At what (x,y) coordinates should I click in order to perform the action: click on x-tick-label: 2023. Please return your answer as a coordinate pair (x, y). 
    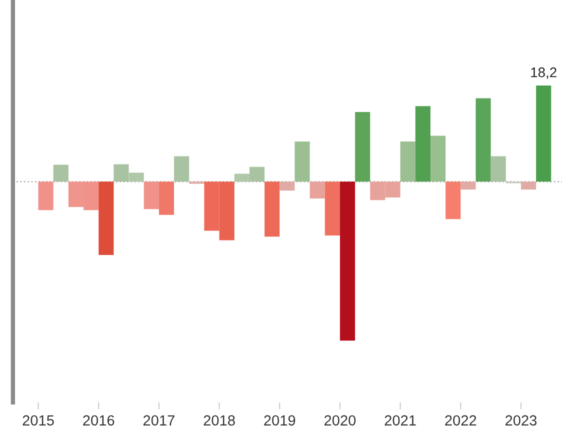
    Looking at the image, I should click on (521, 420).